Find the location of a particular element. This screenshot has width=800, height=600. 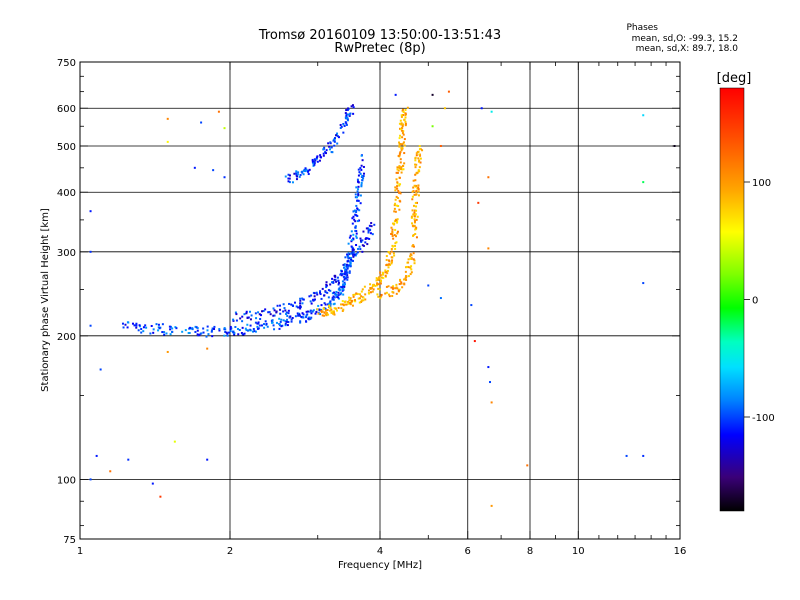

phases-o-stats: mean, sd,O: -99.3, 15.2 is located at coordinates (684, 39).